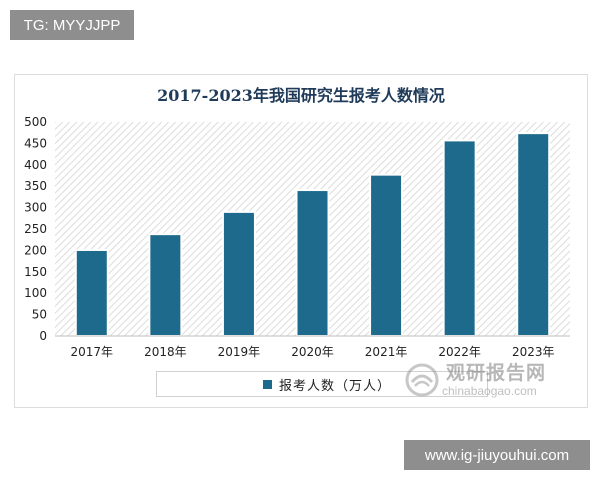  What do you see at coordinates (386, 352) in the screenshot?
I see `x-tick-label: 2021年` at bounding box center [386, 352].